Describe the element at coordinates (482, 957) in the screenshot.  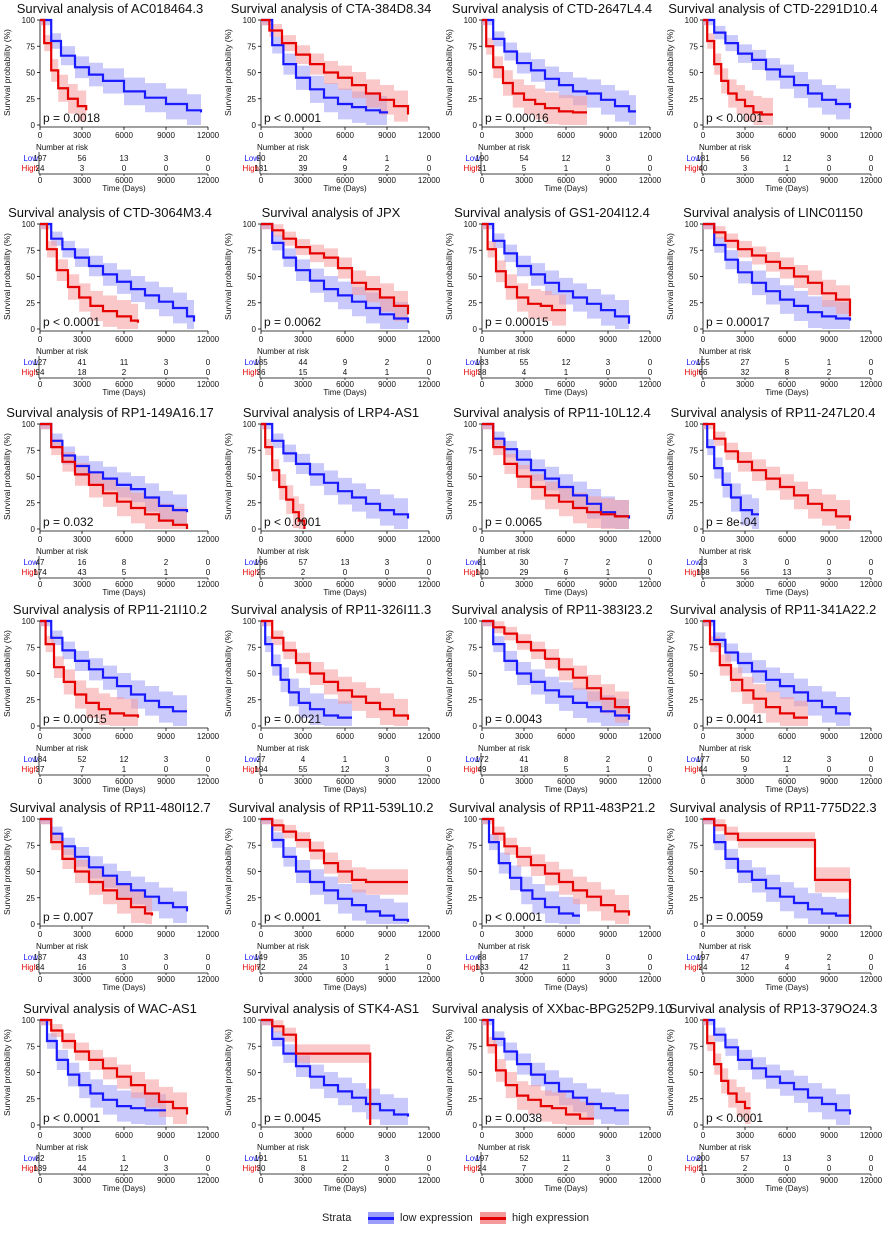
I see `risk-count-low: 88` at that location.